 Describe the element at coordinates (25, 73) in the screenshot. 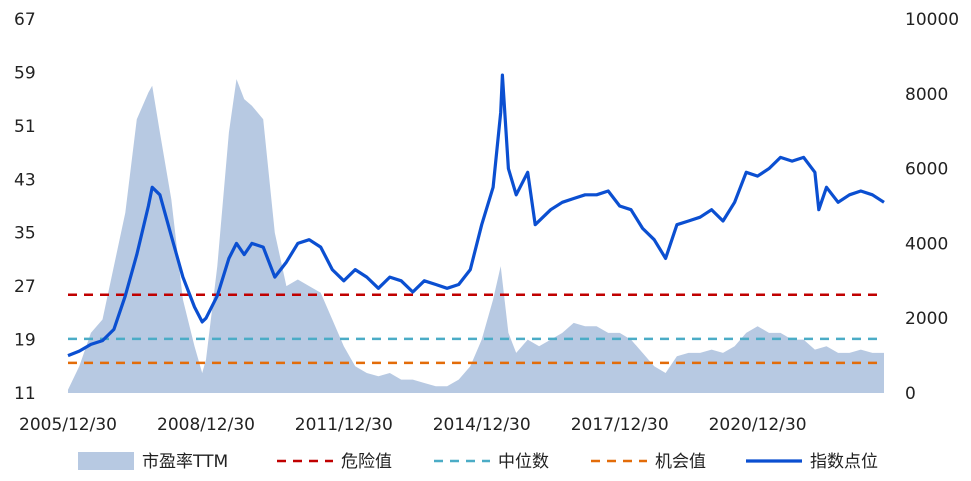

I see `left-axis-tick-label: 59` at that location.